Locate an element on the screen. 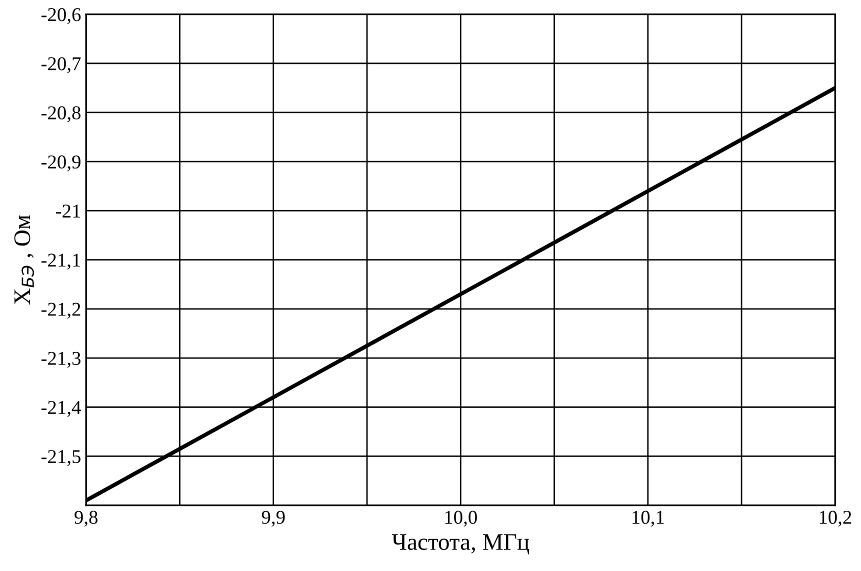 Image resolution: width=861 pixels, height=571 pixels. y-tick-label: -21,2 is located at coordinates (60, 310).